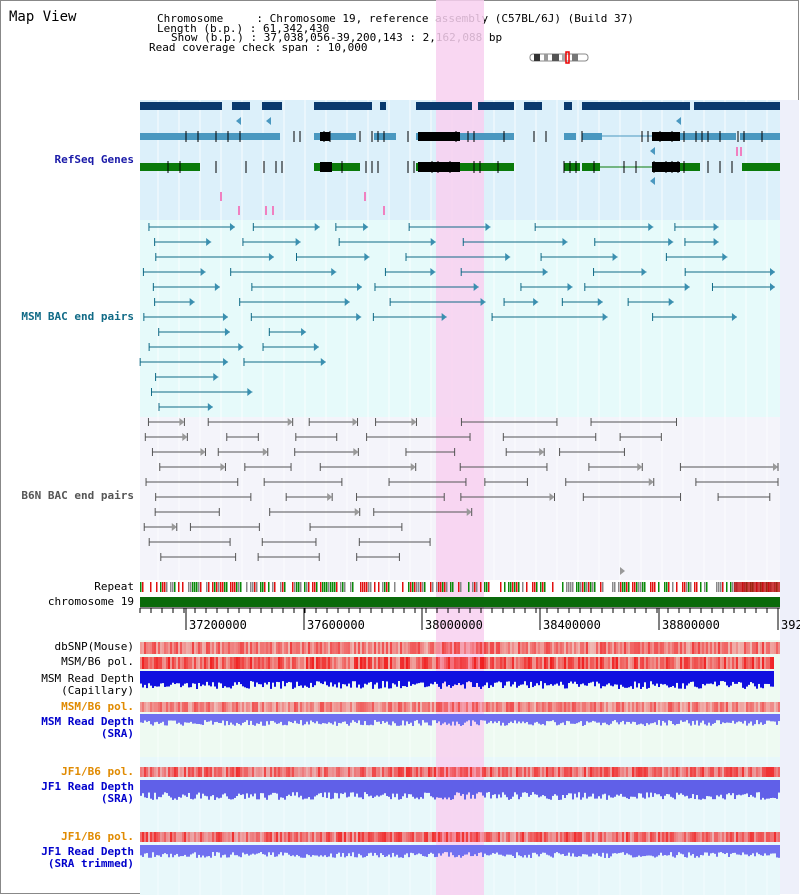 The width and height of the screenshot is (800, 895). Describe the element at coordinates (77, 316) in the screenshot. I see `track-label-msm-bac: MSM BAC end pairs` at that location.